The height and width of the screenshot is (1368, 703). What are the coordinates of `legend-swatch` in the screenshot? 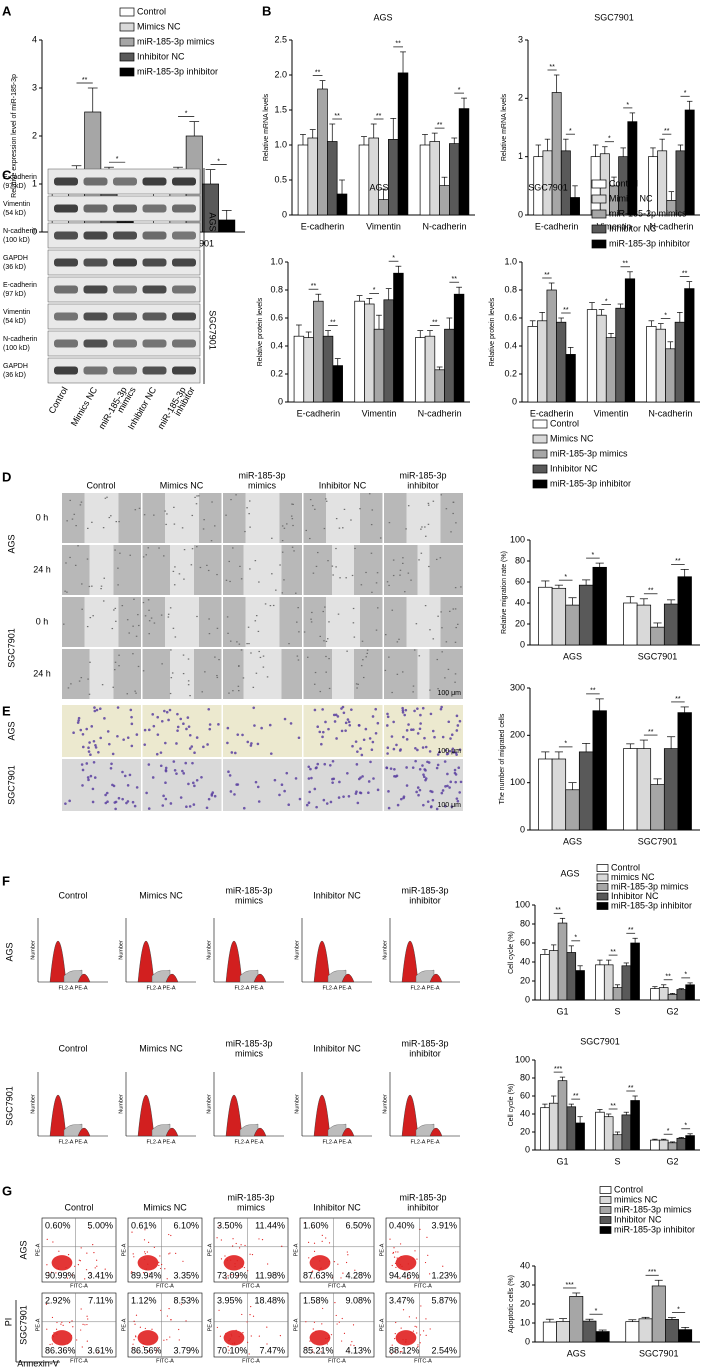 It's located at (599, 214).